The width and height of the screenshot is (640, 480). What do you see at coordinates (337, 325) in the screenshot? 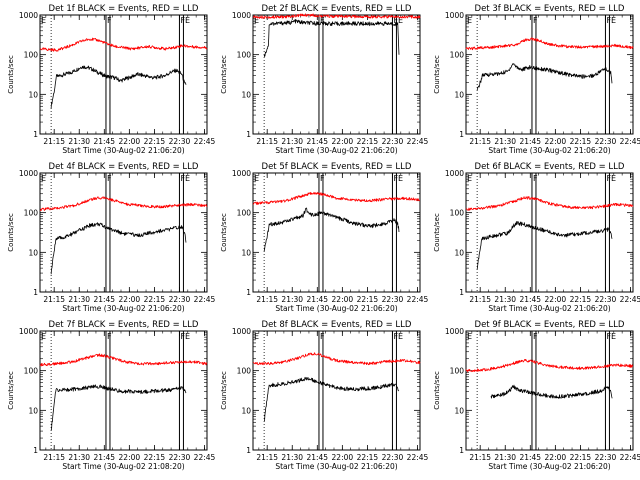
I see `panel-title: Det 8f BLACK = Events, RED = LLD` at bounding box center [337, 325].